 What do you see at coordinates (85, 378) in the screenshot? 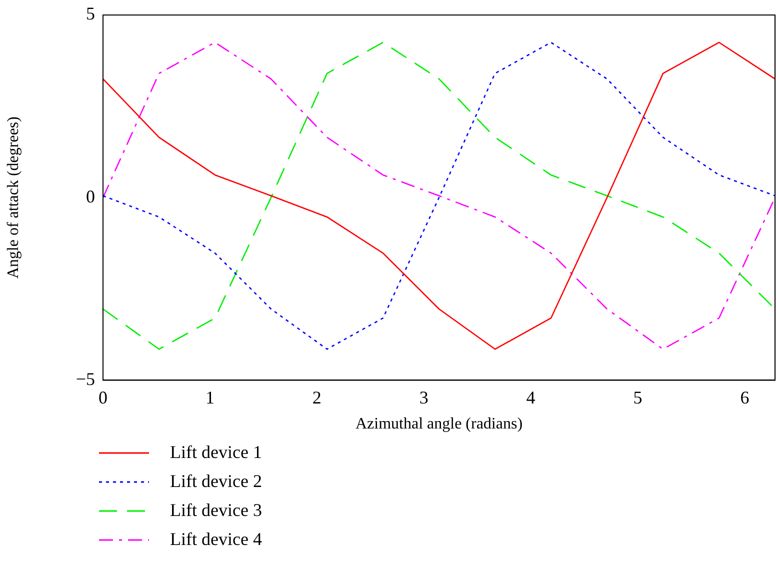
I see `y-tick-label: −5` at bounding box center [85, 378].